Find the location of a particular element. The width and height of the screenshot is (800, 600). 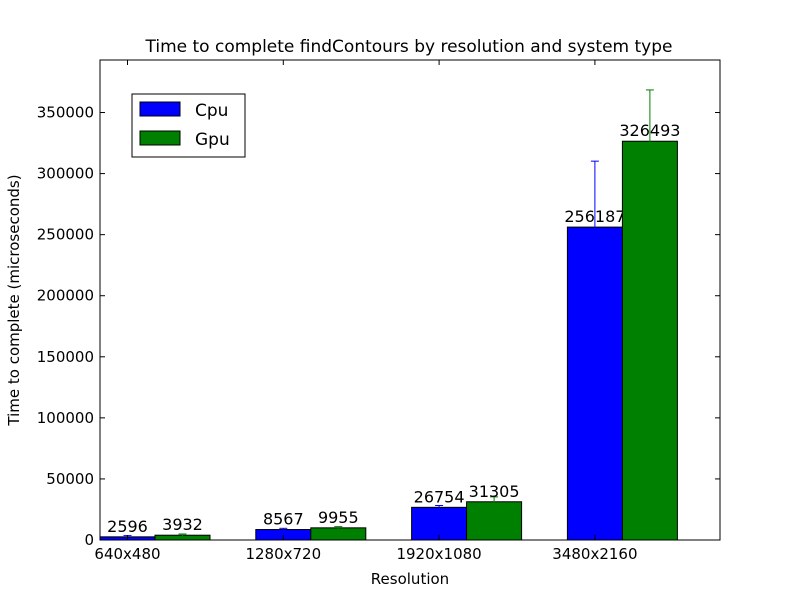

y-tick-label: 200000 is located at coordinates (65, 296).